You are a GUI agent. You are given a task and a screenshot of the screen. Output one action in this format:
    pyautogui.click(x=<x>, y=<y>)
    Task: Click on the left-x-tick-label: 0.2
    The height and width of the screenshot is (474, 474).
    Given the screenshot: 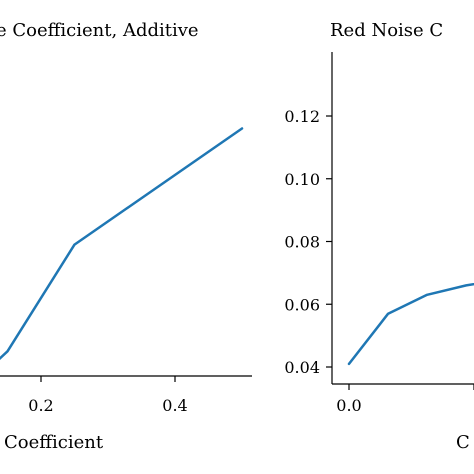 What is the action you would take?
    pyautogui.click(x=40, y=405)
    